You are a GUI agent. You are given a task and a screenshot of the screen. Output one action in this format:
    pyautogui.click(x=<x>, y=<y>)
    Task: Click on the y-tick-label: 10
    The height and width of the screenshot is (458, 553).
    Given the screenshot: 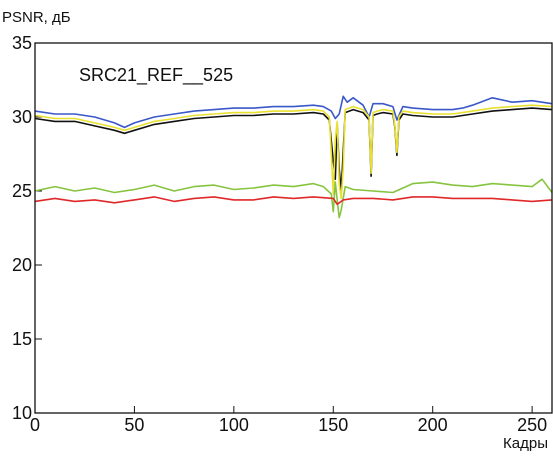 What is the action you would take?
    pyautogui.click(x=22, y=413)
    